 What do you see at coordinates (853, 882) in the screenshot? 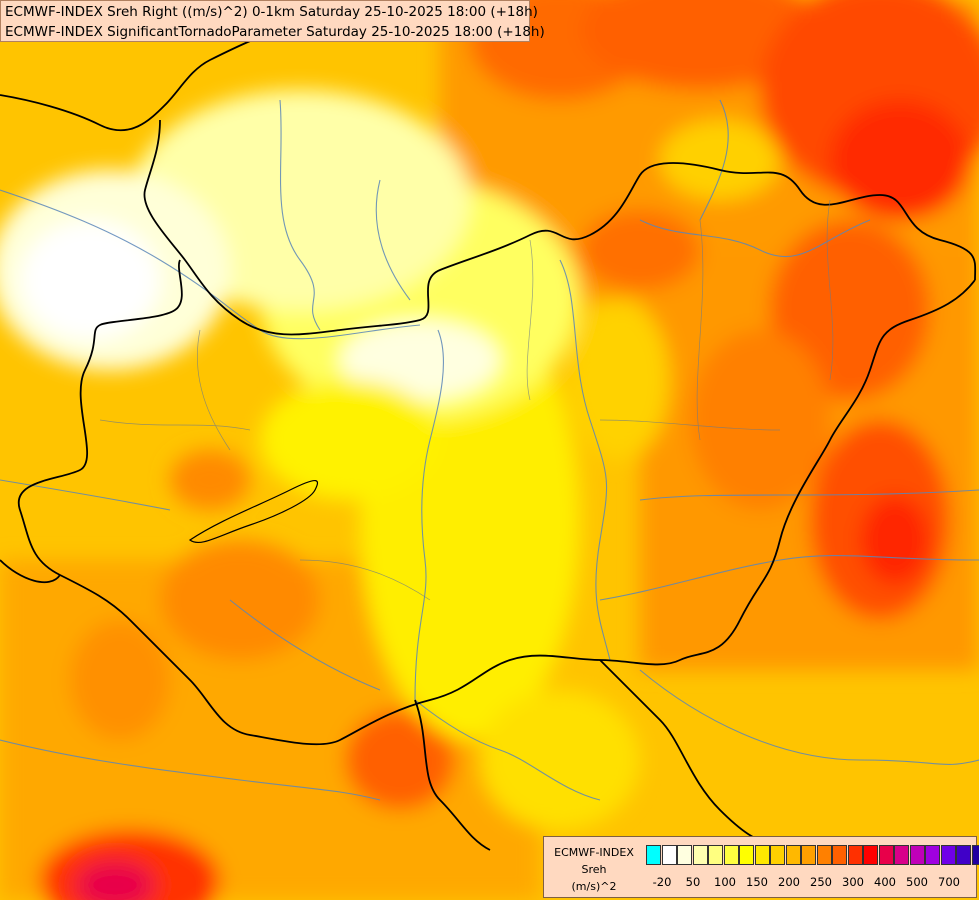
I see `legend-tick-label: 300` at bounding box center [853, 882].